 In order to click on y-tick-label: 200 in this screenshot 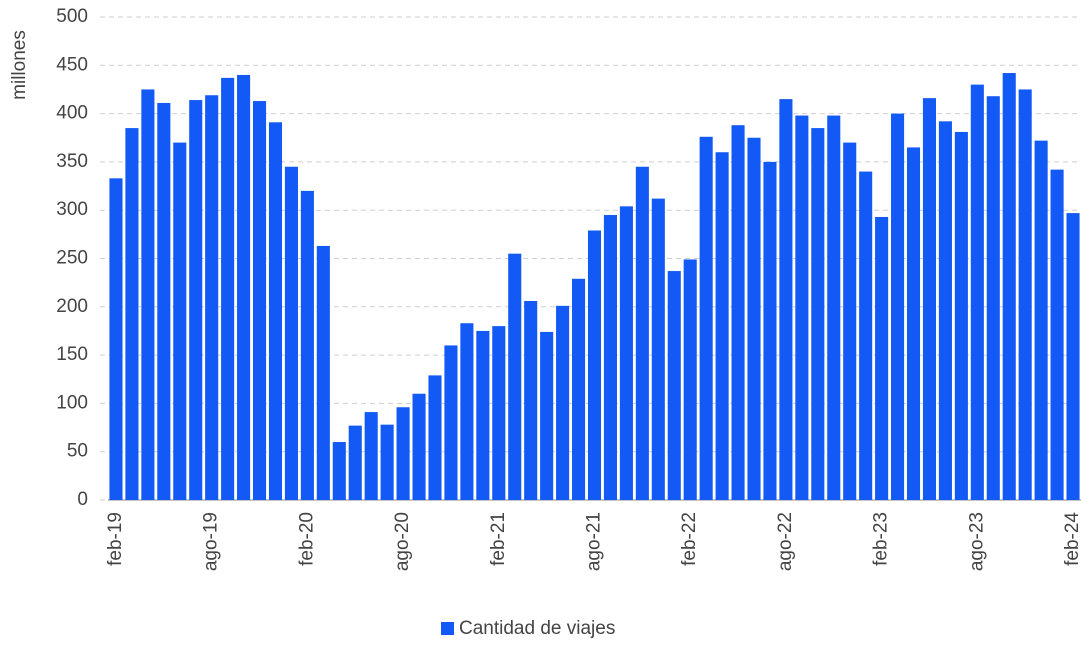, I will do `click(72, 306)`.